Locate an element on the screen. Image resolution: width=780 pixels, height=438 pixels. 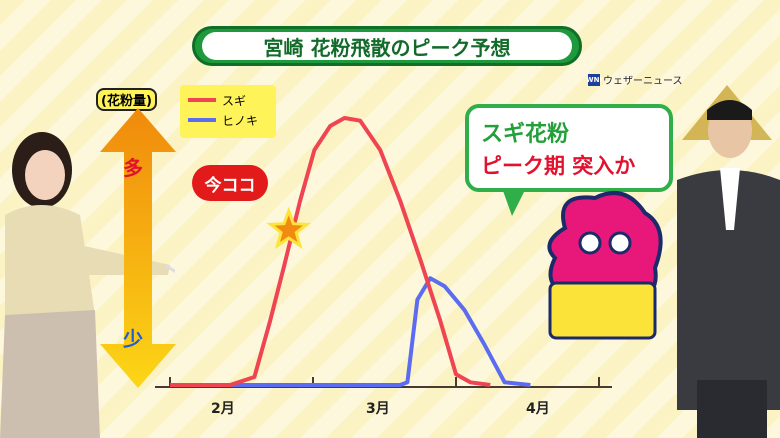
now-annotation: 今ココ is located at coordinates (230, 183).